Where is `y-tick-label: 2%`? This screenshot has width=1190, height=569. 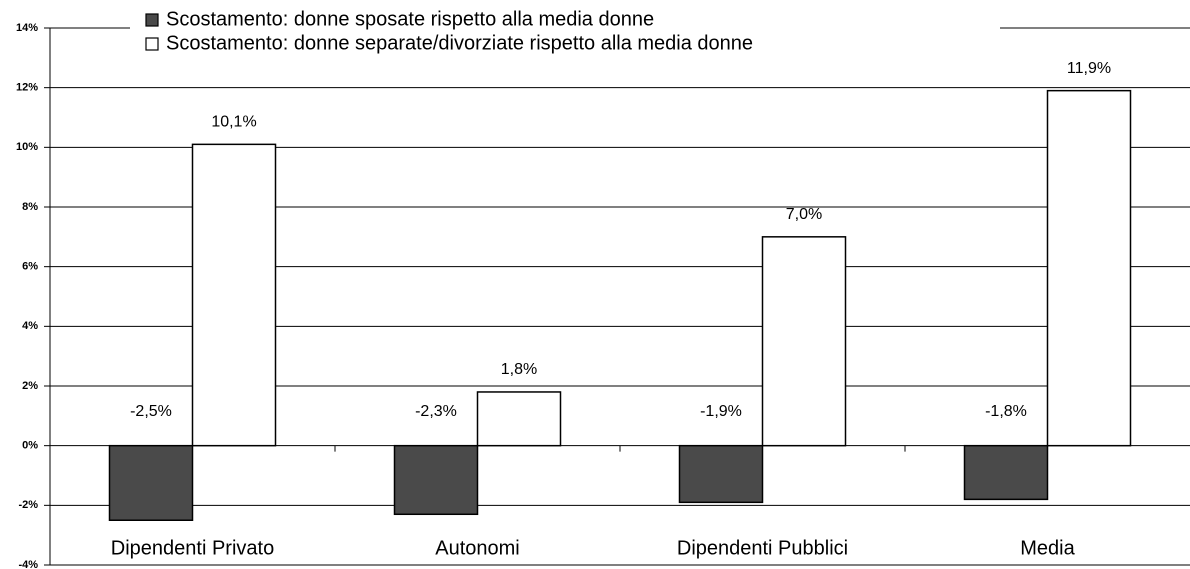 y-tick-label: 2% is located at coordinates (30, 386).